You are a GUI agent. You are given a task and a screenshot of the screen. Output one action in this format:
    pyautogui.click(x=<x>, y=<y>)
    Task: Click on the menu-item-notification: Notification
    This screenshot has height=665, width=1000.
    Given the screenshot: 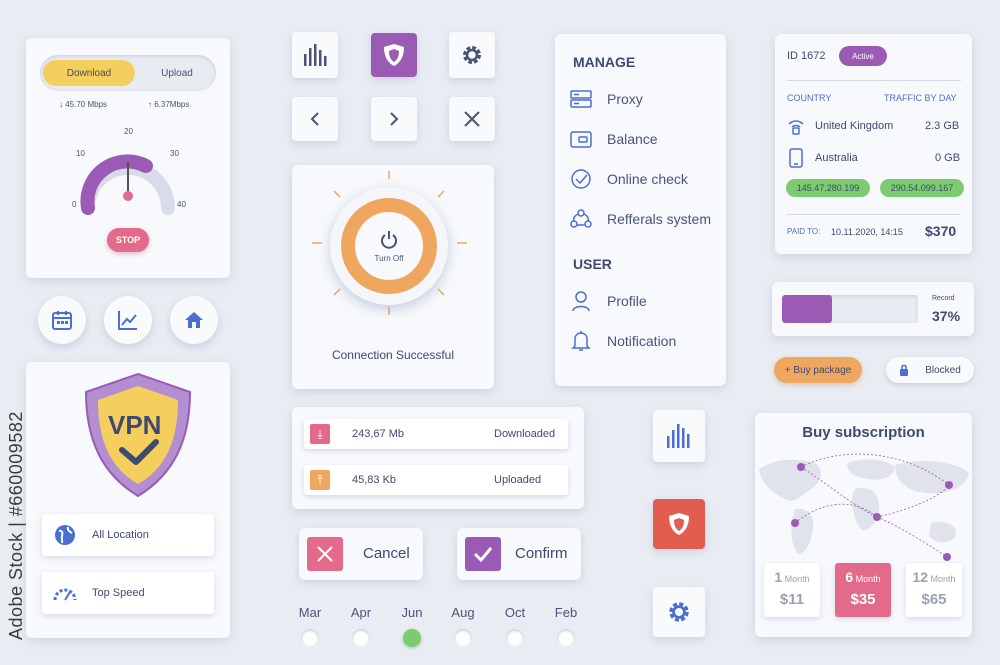 What is the action you would take?
    pyautogui.click(x=622, y=341)
    